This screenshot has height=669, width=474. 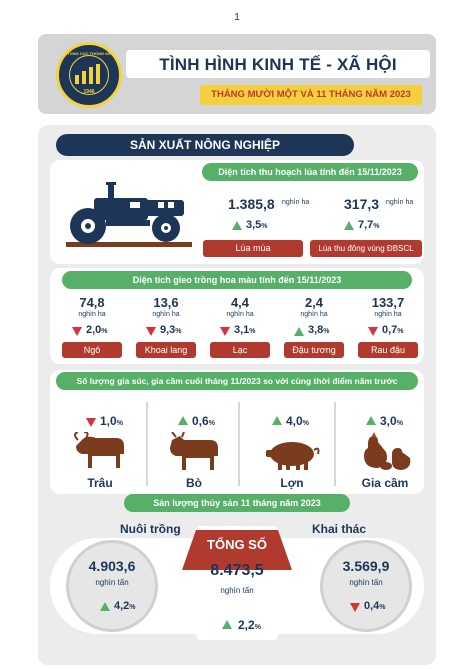 What do you see at coordinates (92, 350) in the screenshot?
I see `crop-label: Ngô` at bounding box center [92, 350].